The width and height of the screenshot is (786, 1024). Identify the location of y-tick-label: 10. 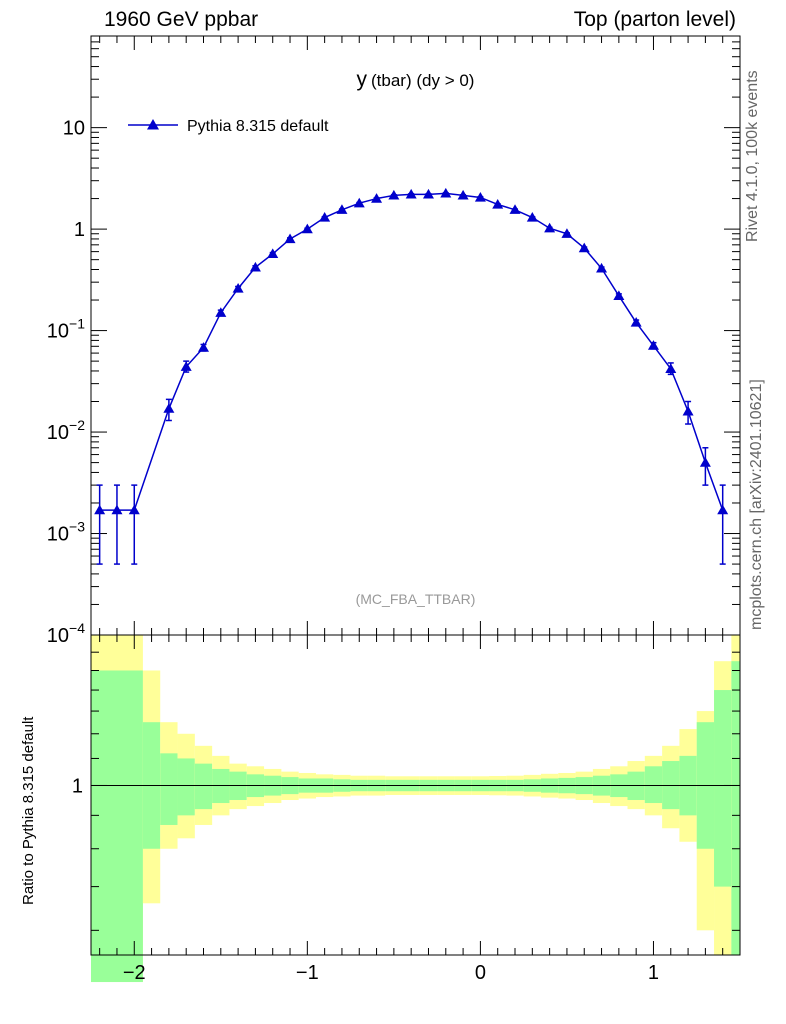
(74, 129).